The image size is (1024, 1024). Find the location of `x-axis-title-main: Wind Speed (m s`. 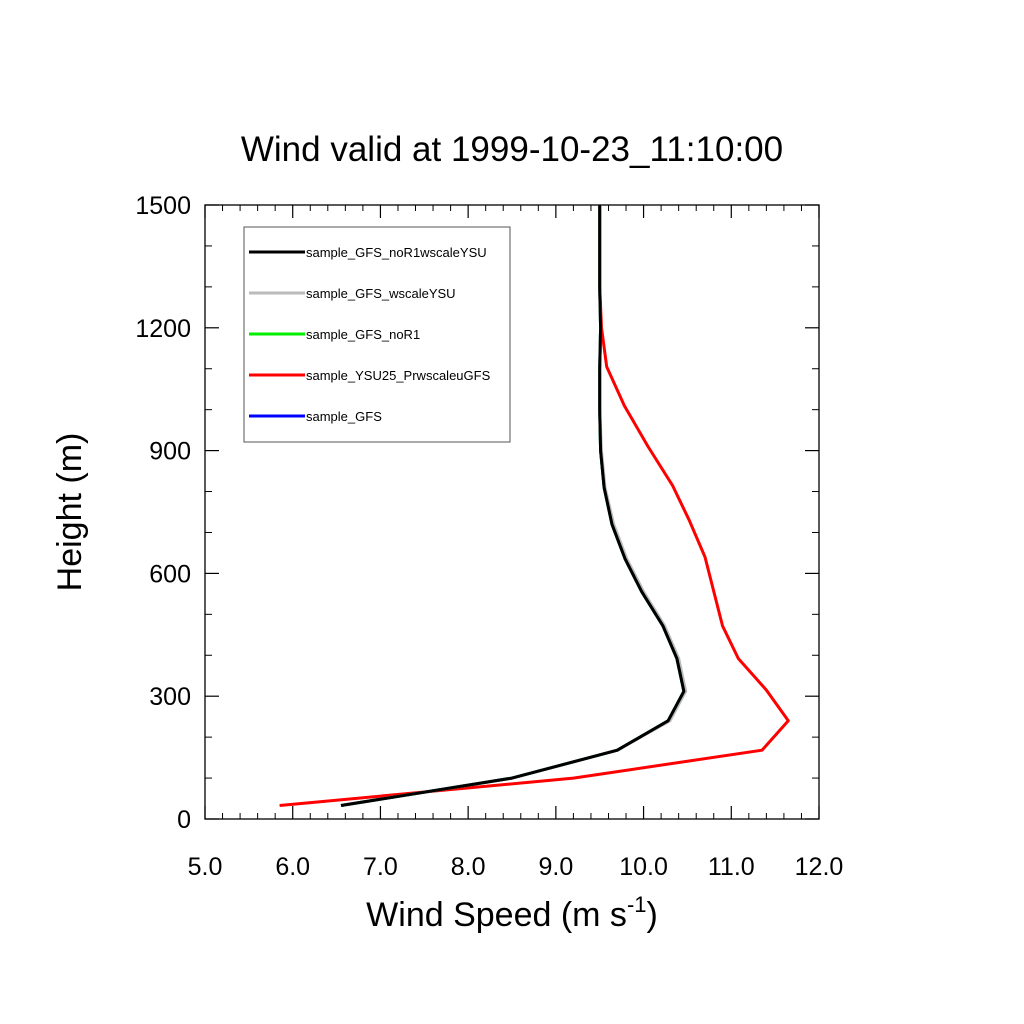

x-axis-title-main: Wind Speed (m s is located at coordinates (496, 915).